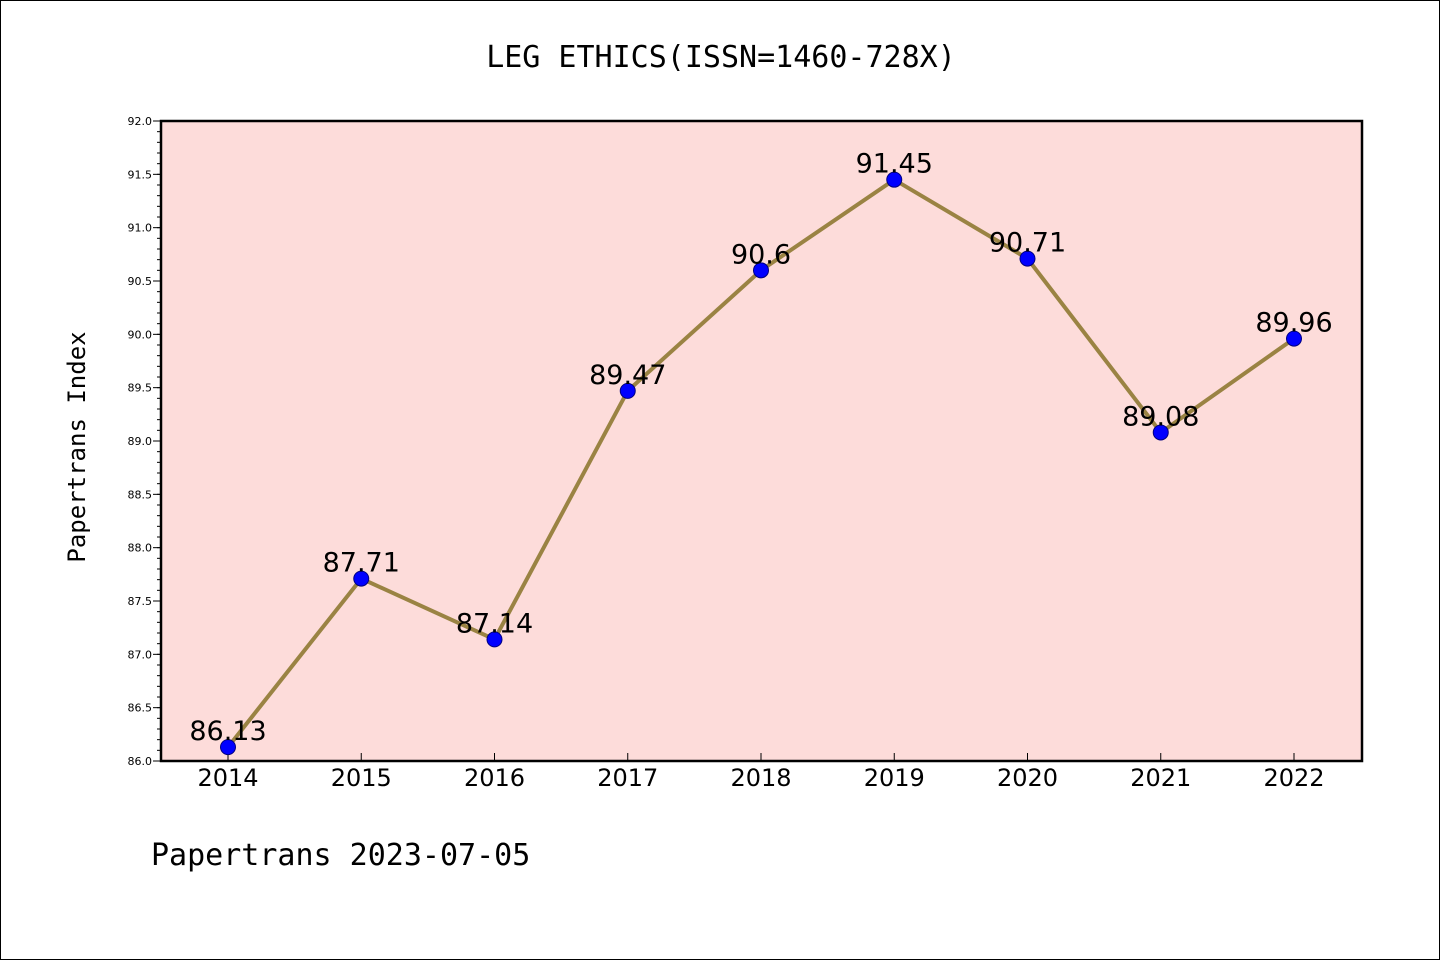 The width and height of the screenshot is (1440, 960). What do you see at coordinates (340, 855) in the screenshot?
I see `footer-note: Papertrans 2023-07-05` at bounding box center [340, 855].